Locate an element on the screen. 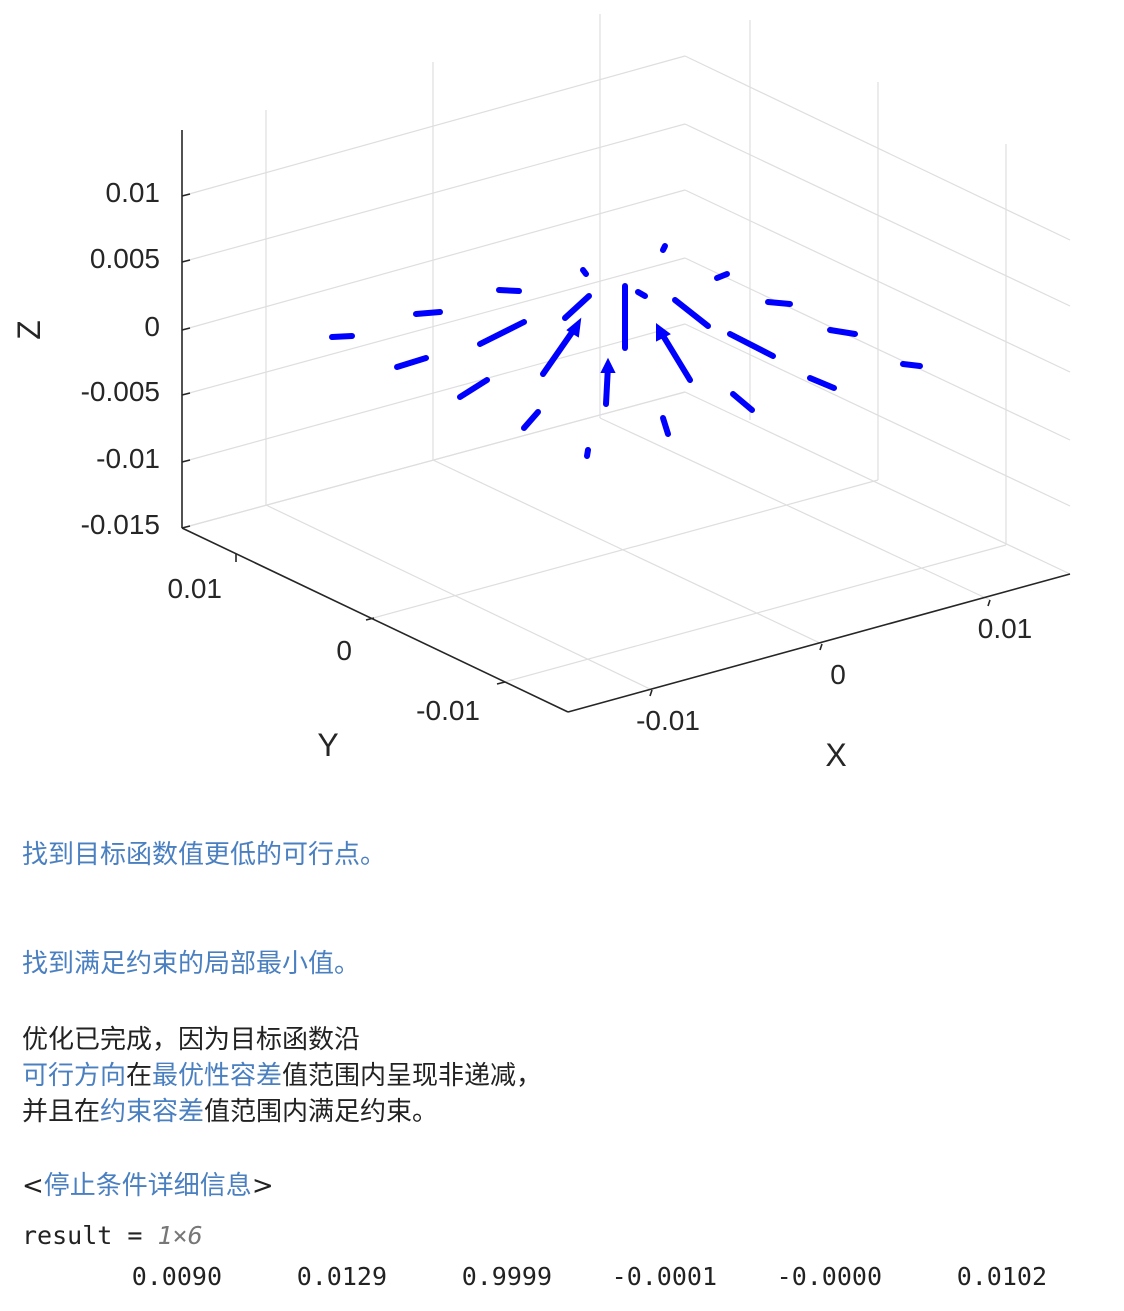 The image size is (1124, 1311). stopping-criteria-link: 停止条件详细信息 is located at coordinates (147, 1186).